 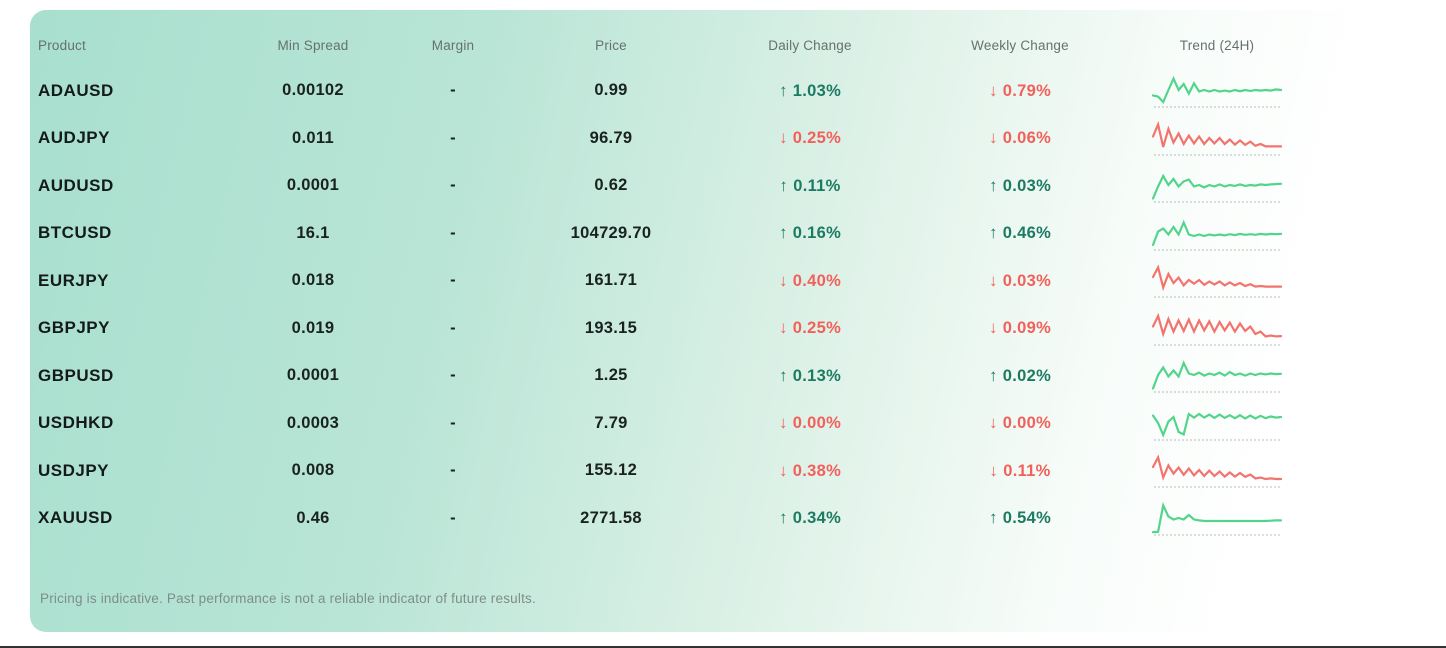 What do you see at coordinates (313, 45) in the screenshot?
I see `column-header-min-spread: Min Spread` at bounding box center [313, 45].